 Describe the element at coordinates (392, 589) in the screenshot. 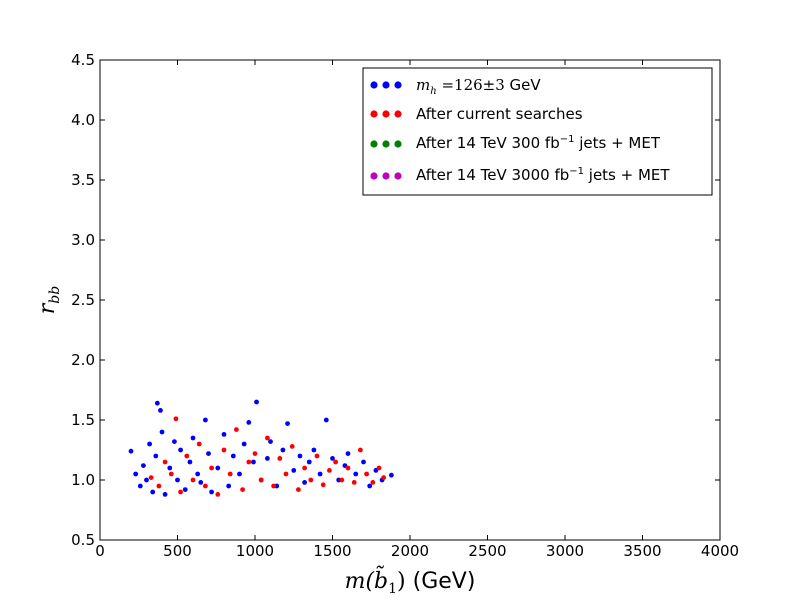

I see `x-axis-label-subscript: 1` at that location.